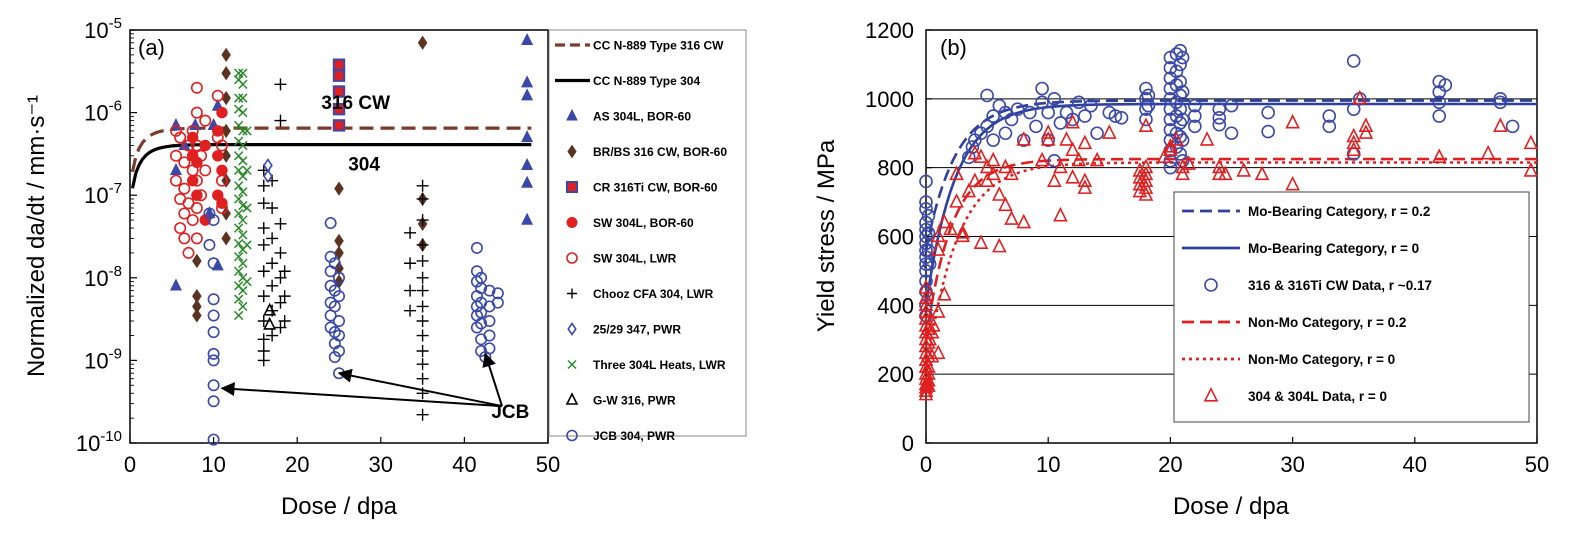  What do you see at coordinates (103, 359) in the screenshot?
I see `y-tick-label: 10⁻⁹` at bounding box center [103, 359].